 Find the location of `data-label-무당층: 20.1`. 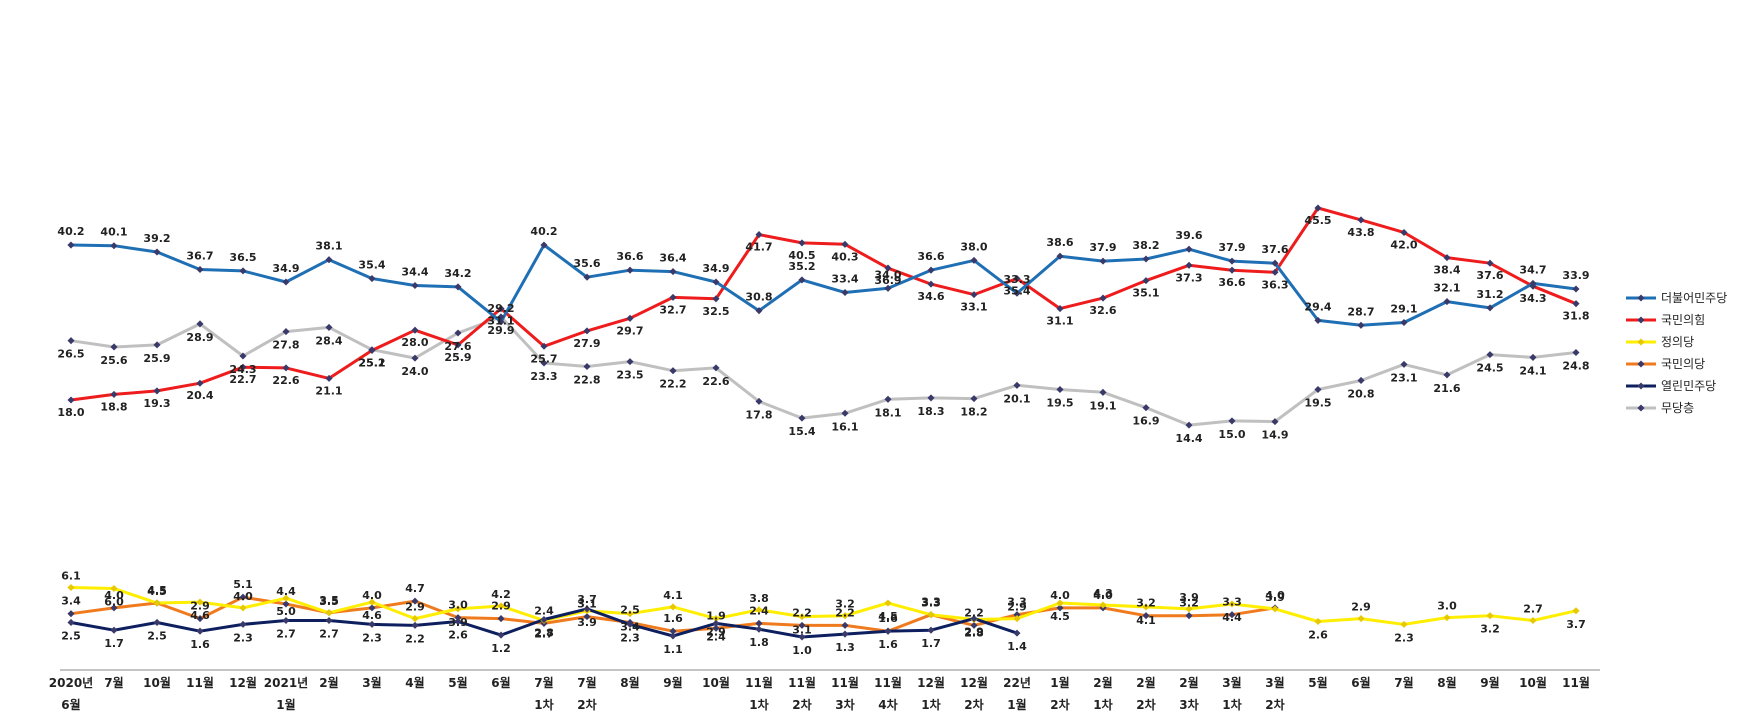

data-label-무당층: 20.1 is located at coordinates (1016, 398).